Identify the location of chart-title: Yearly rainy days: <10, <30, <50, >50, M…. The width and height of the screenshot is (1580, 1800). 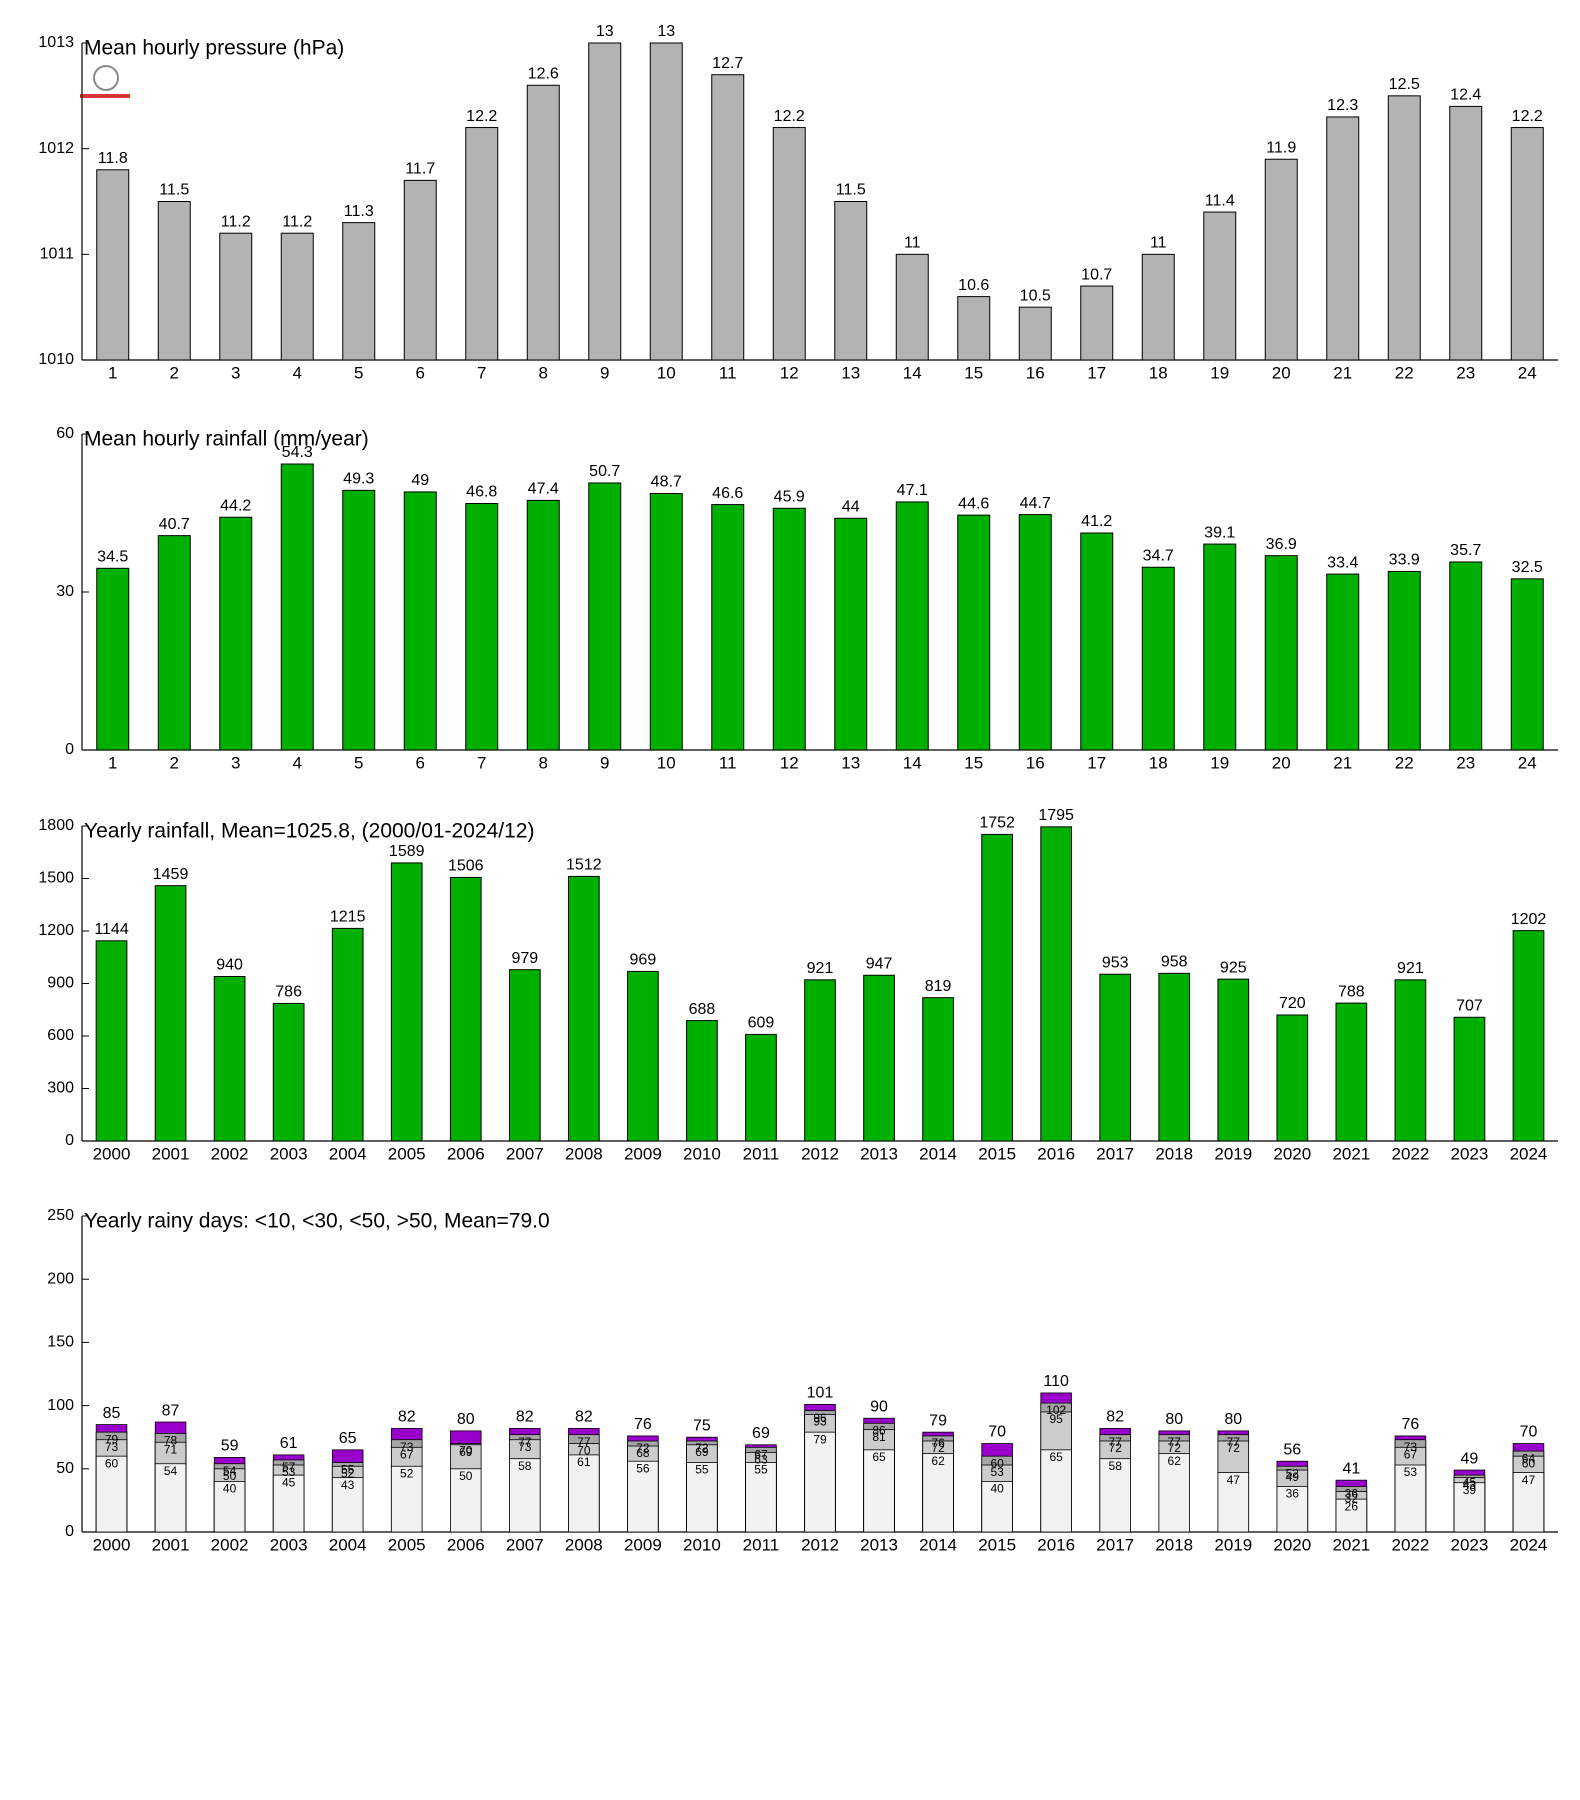
(317, 1221).